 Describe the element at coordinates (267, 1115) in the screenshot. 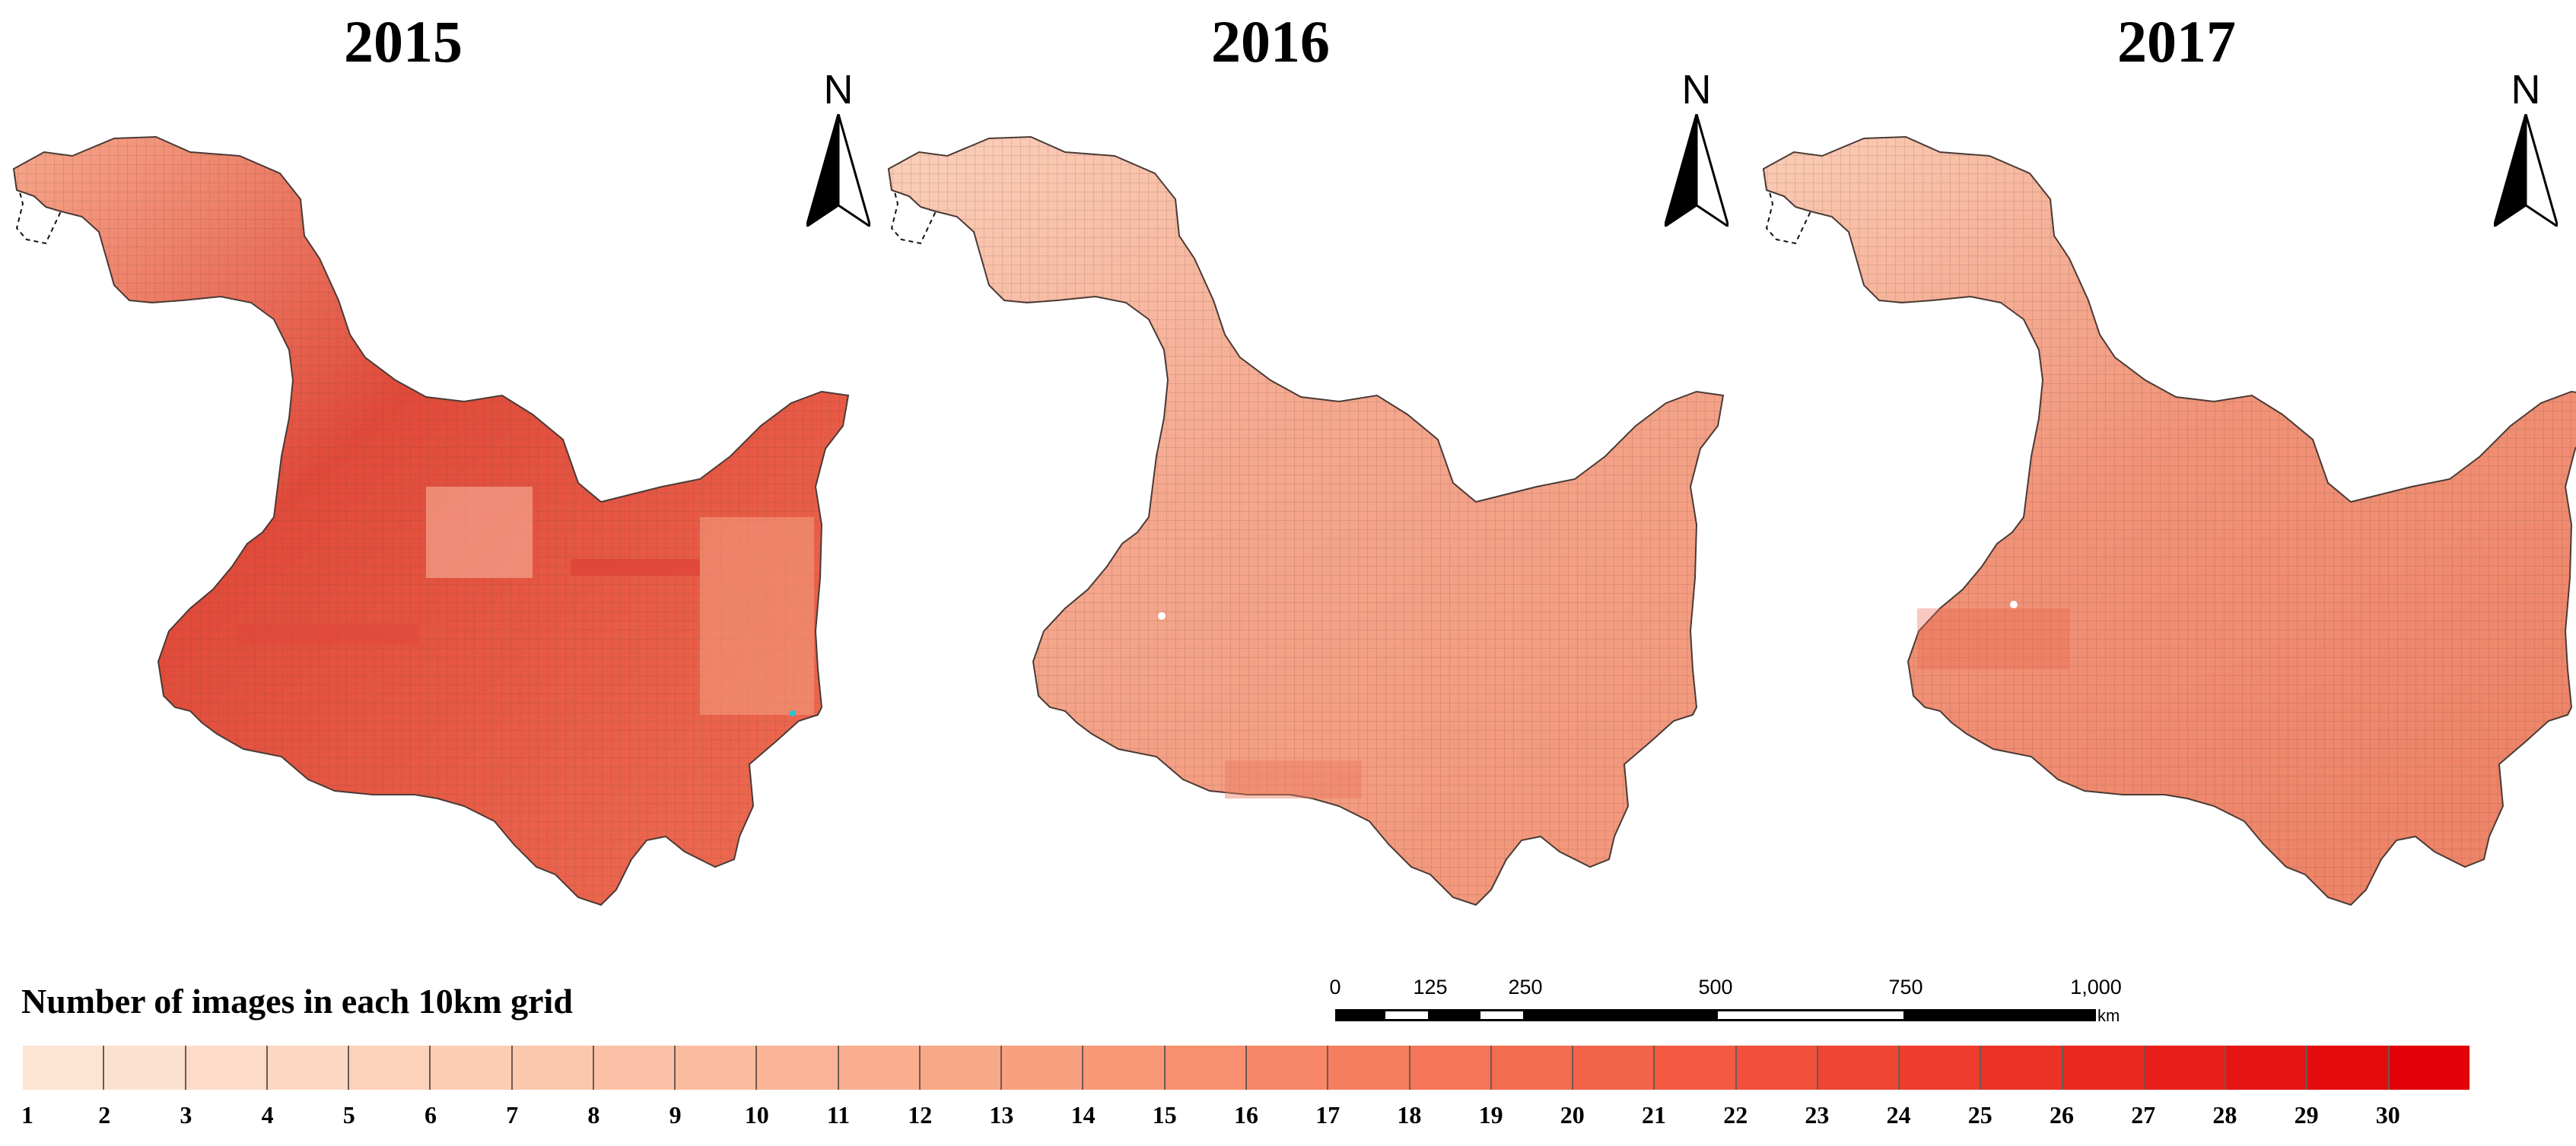

I see `legend-label: 4` at that location.